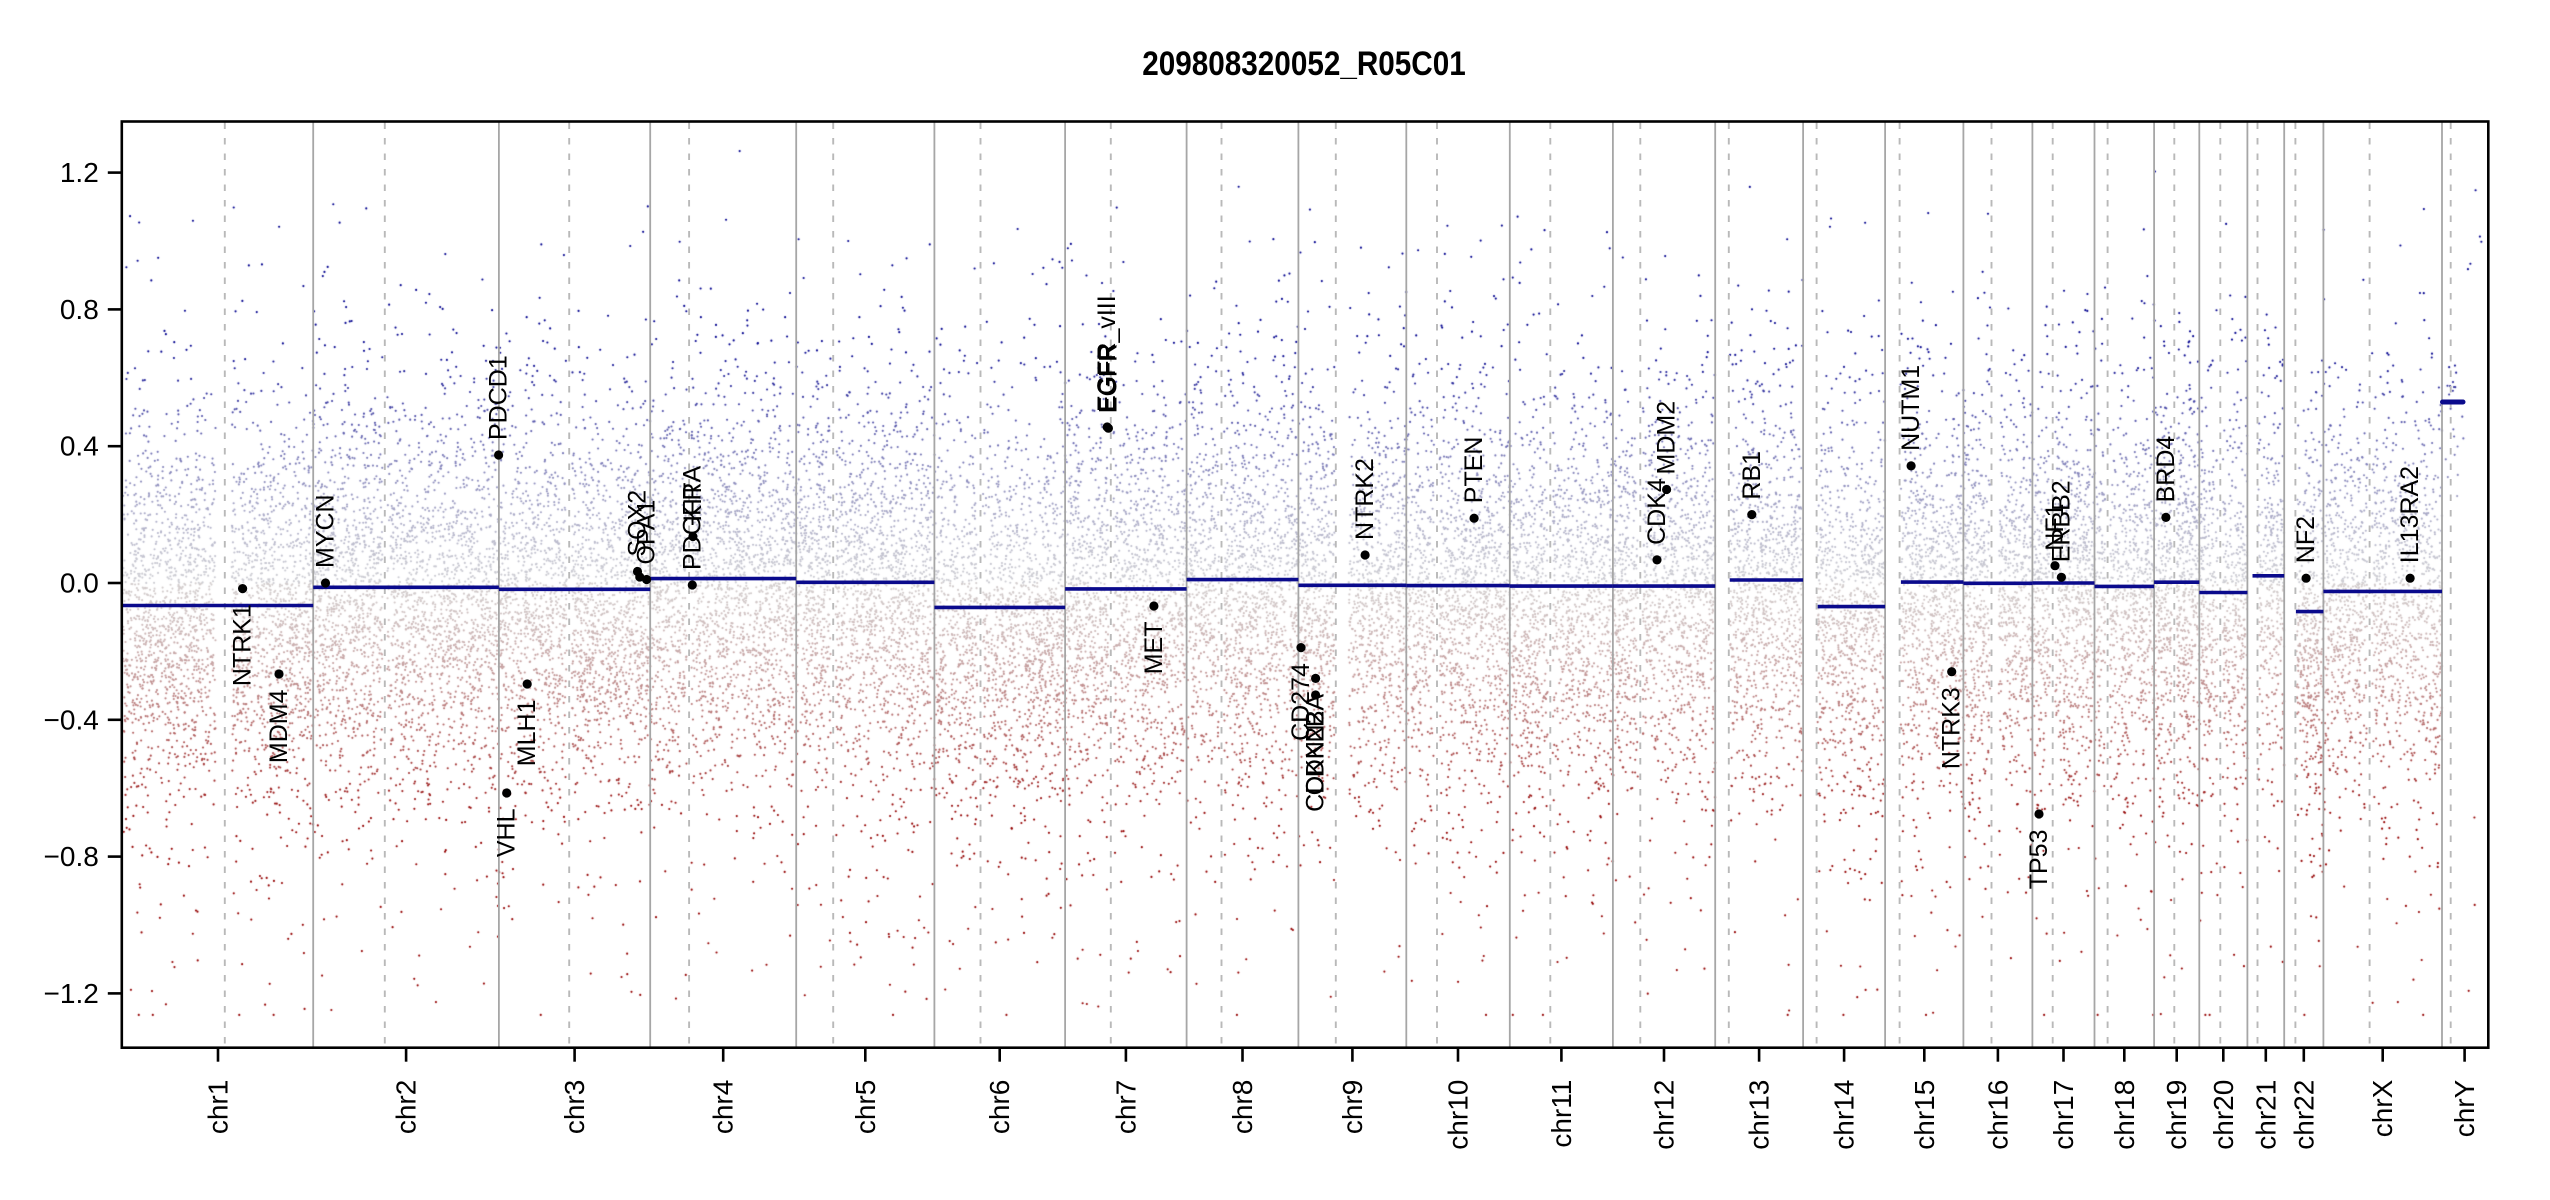  I want to click on svg-text: chrX, so click(2382, 1108).